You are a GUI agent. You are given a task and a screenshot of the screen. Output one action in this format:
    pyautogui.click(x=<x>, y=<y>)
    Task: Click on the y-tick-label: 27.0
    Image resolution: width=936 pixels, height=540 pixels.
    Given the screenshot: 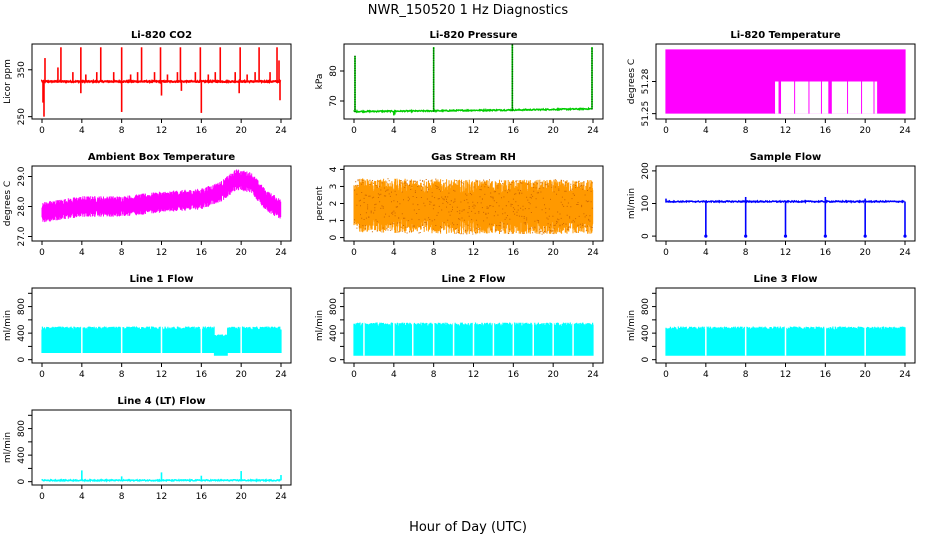 What is the action you would take?
    pyautogui.click(x=22, y=236)
    